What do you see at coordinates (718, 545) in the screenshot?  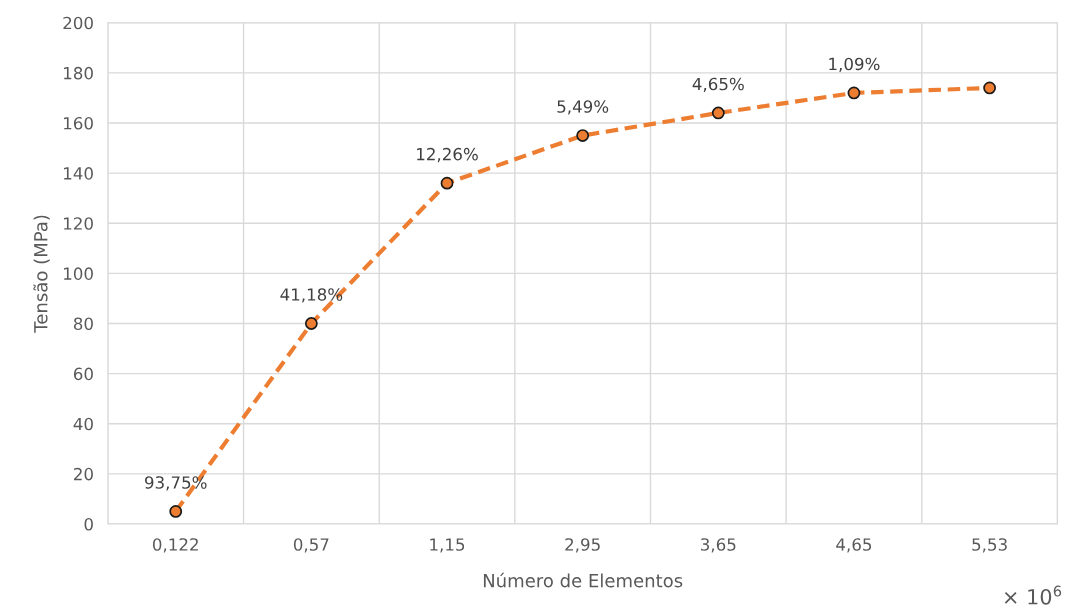 I see `x-tick-label: 3,65` at bounding box center [718, 545].